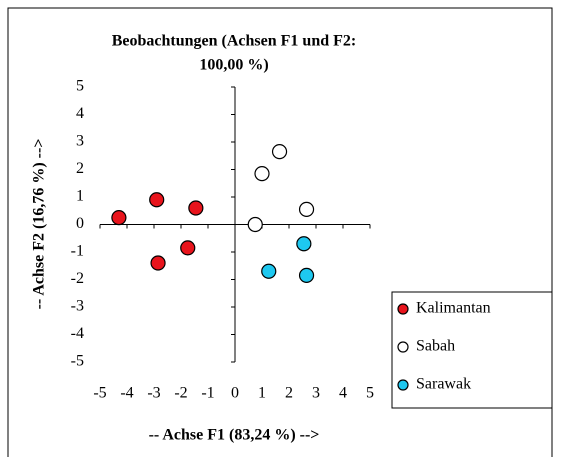 This screenshot has height=457, width=561. Describe the element at coordinates (80, 196) in the screenshot. I see `y-tick-label: 1` at that location.